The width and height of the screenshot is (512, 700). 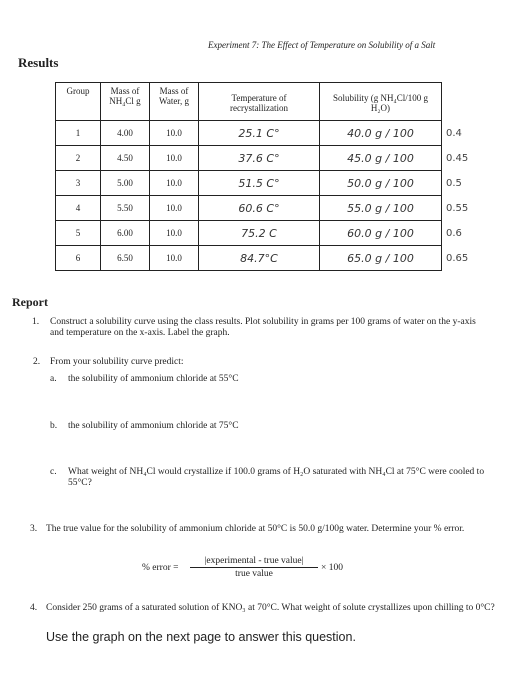 What do you see at coordinates (454, 233) in the screenshot?
I see `side-note: 0.6` at bounding box center [454, 233].